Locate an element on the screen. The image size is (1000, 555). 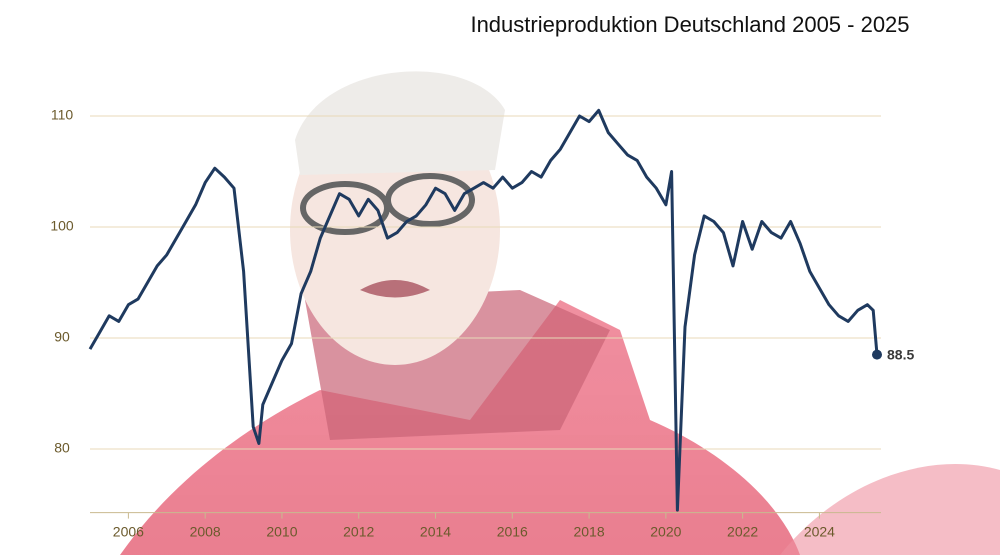
end-point is located at coordinates (877, 354).